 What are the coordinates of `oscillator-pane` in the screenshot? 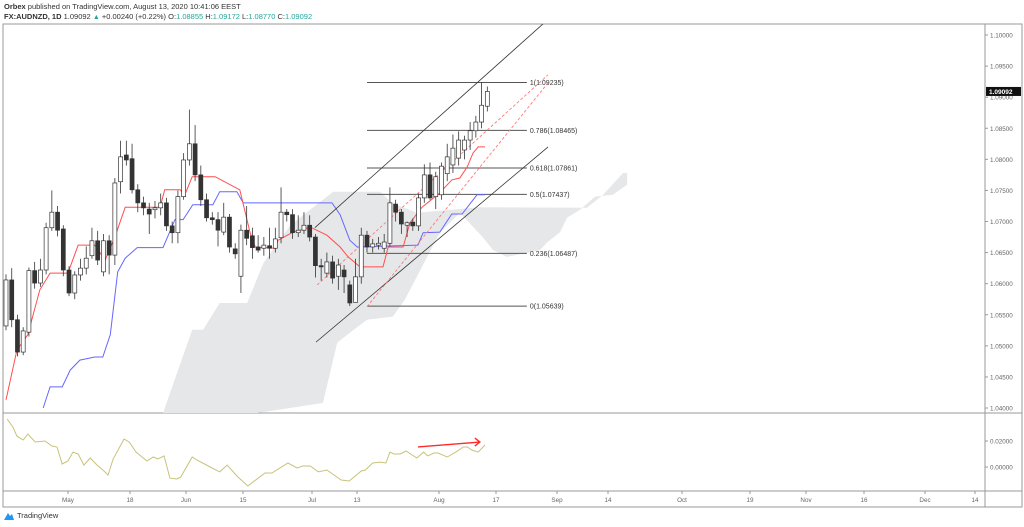 It's located at (246, 452).